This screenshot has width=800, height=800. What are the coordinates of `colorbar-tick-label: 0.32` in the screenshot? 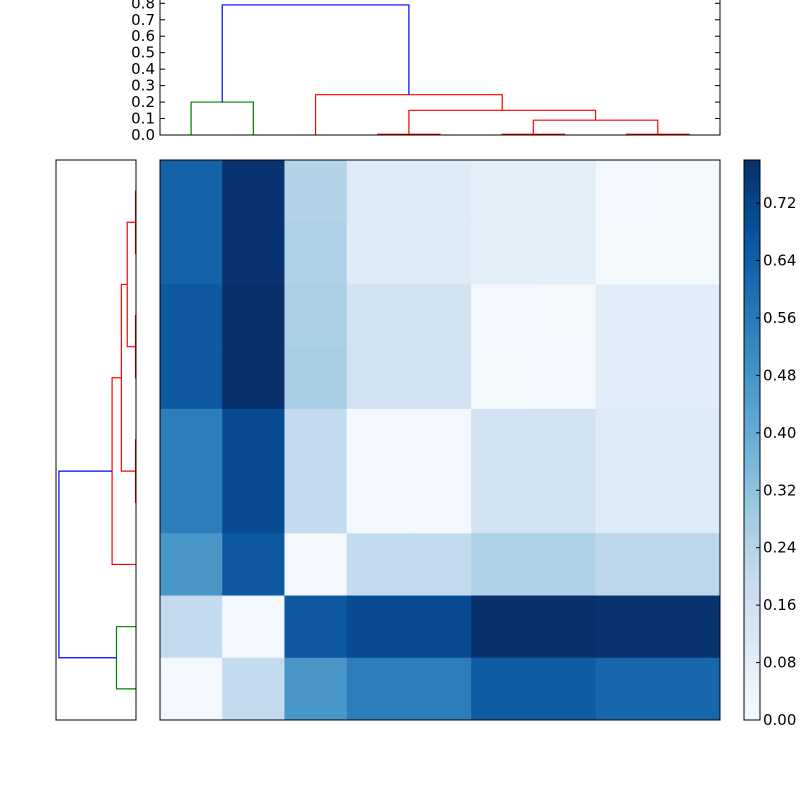 It's located at (779, 490).